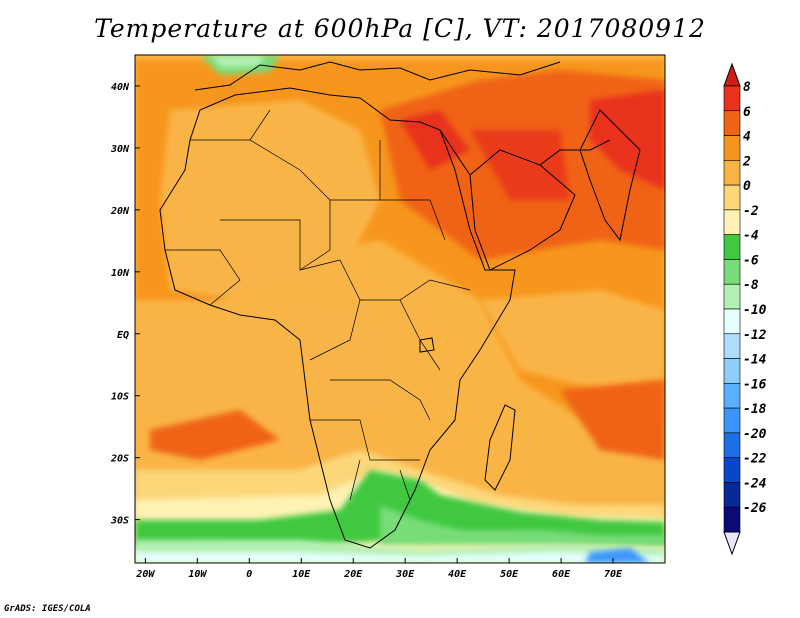 Image resolution: width=800 pixels, height=618 pixels. Describe the element at coordinates (509, 574) in the screenshot. I see `lon-tick-label: 50E` at that location.